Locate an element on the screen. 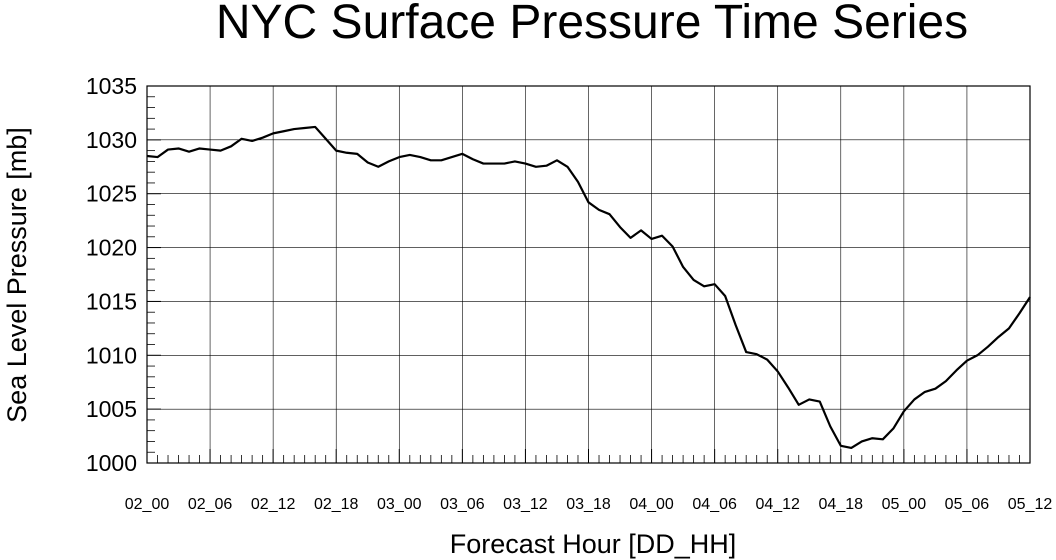 Image resolution: width=1056 pixels, height=560 pixels. x-tick-label-04_12: 04_12 is located at coordinates (777, 504).